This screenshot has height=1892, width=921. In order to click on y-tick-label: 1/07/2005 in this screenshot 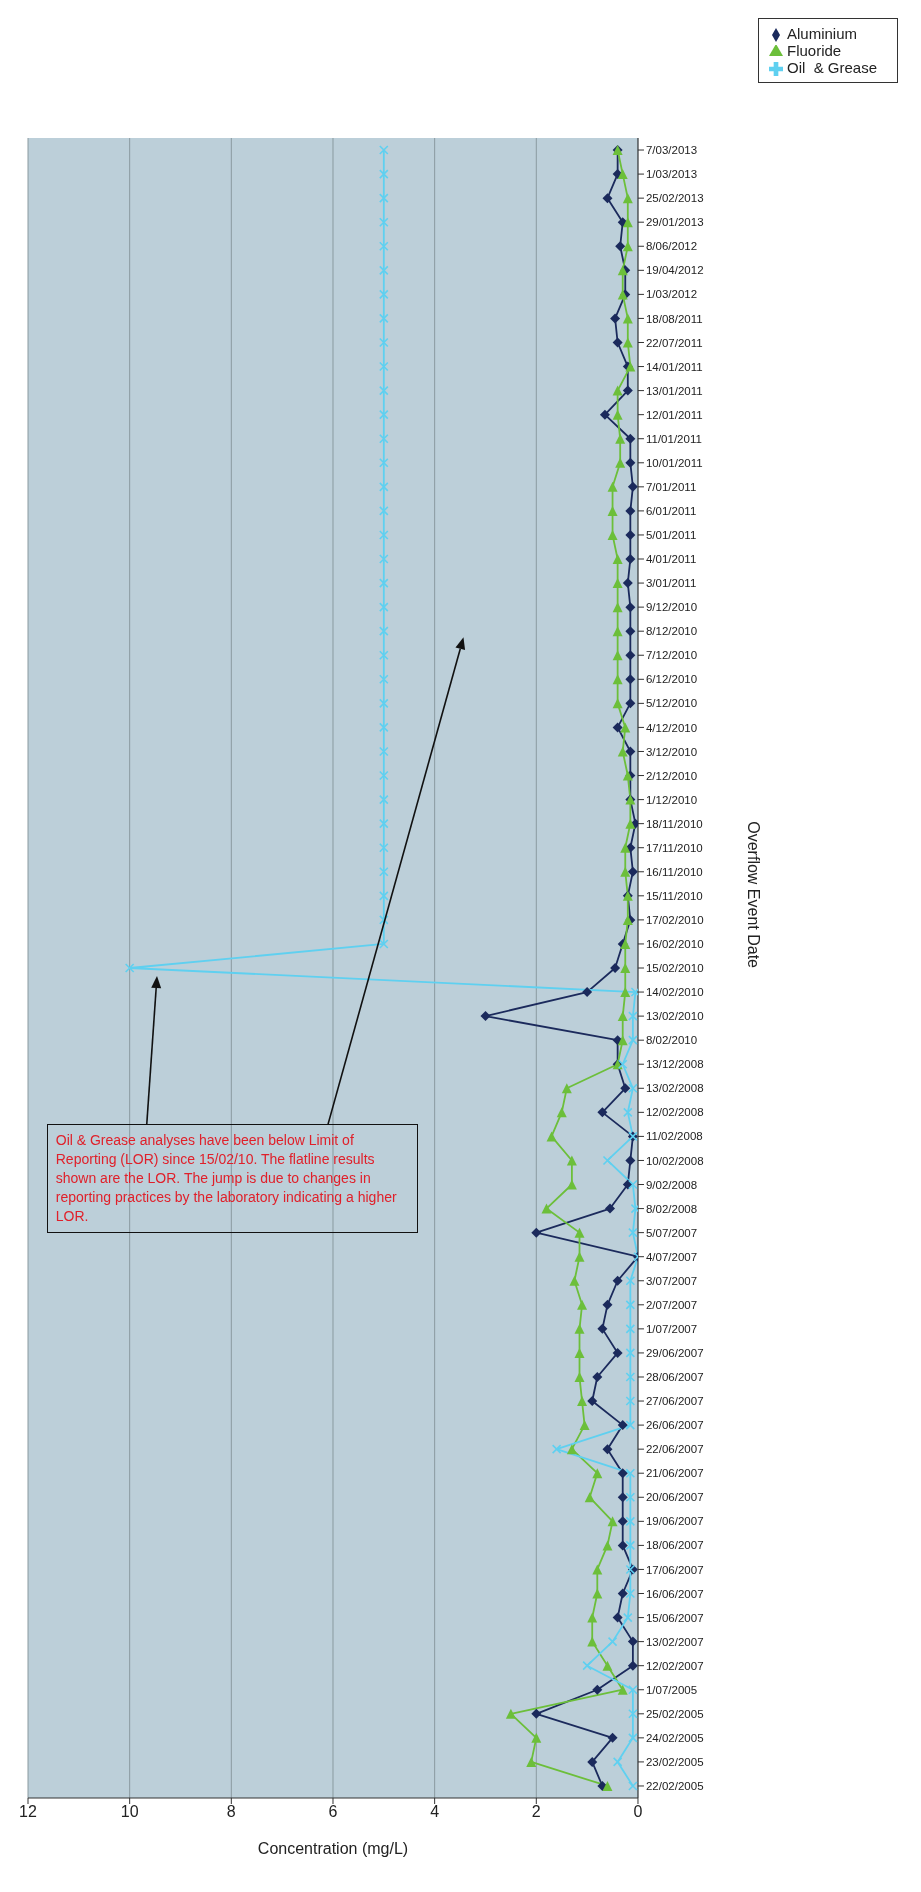, I will do `click(671, 1689)`.